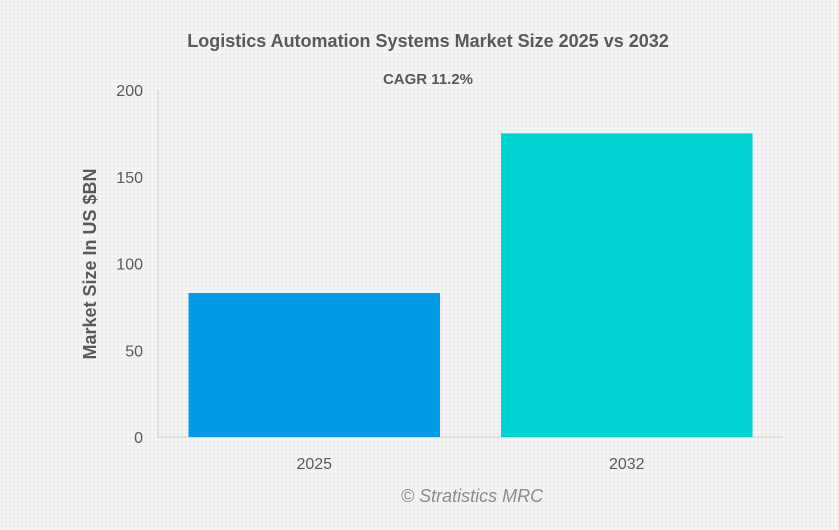 The image size is (839, 530). What do you see at coordinates (314, 464) in the screenshot?
I see `x-tick-label: 2025` at bounding box center [314, 464].